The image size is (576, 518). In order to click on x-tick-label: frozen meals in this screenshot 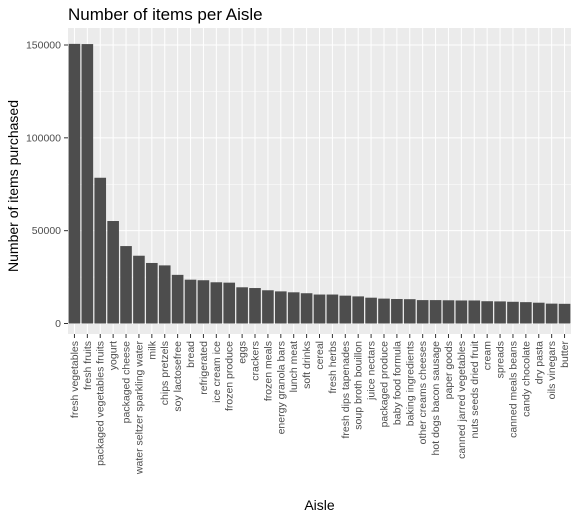, I will do `click(268, 371)`.